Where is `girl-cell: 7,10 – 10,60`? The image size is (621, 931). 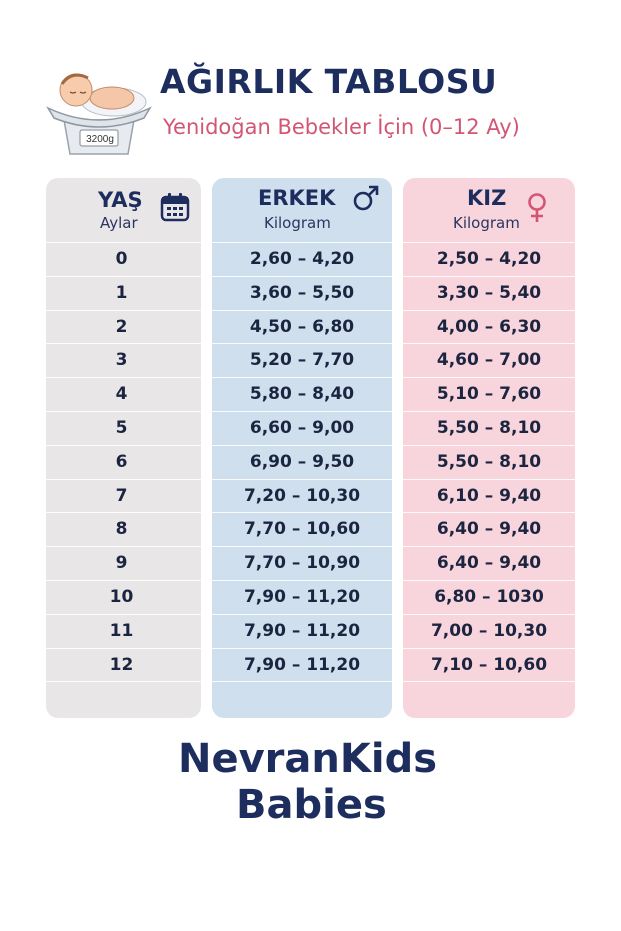
girl-cell: 7,10 – 10,60 is located at coordinates (489, 664).